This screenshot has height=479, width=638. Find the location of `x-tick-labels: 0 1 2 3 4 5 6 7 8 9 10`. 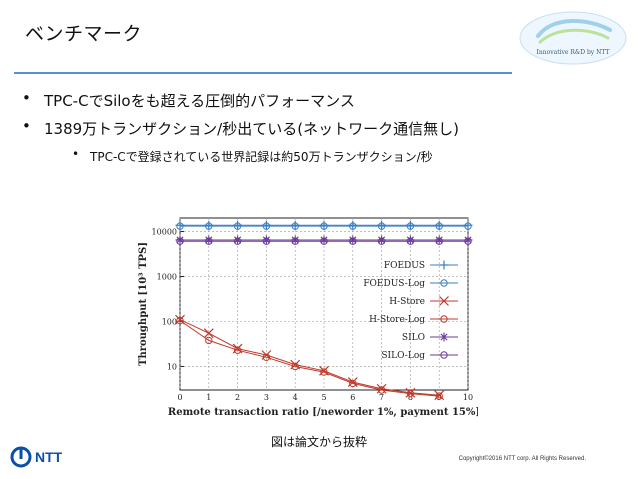

x-tick-labels: 0 1 2 3 4 5 6 7 8 9 10 is located at coordinates (325, 397).